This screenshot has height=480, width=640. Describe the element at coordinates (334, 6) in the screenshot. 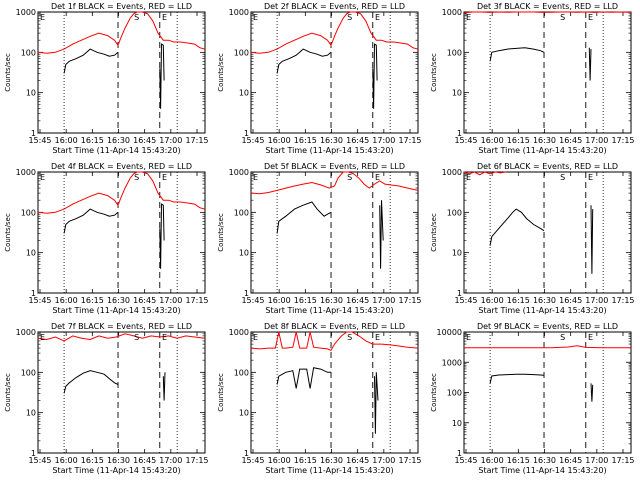

I see `panel-title: Det 2f BLACK = Events, RED = LLD` at that location.